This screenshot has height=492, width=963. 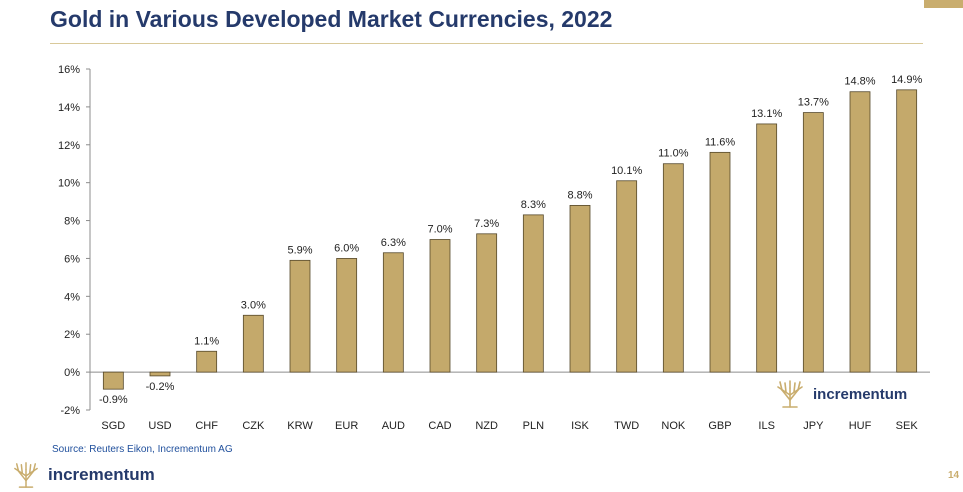 I want to click on y-tick-label: 6%, so click(x=72, y=259).